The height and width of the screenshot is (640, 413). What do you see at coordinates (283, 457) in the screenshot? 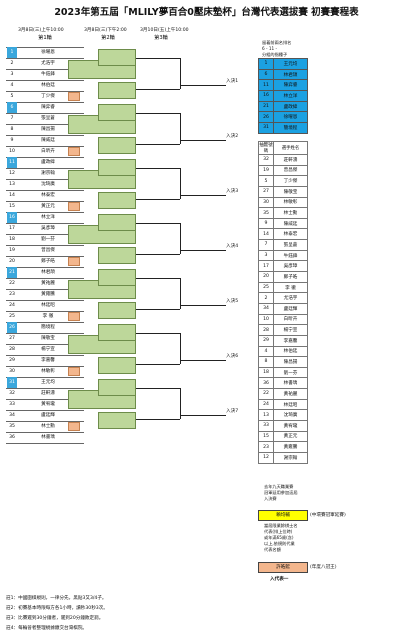
I see `draw-row: 12 謝宗翰` at bounding box center [283, 457].